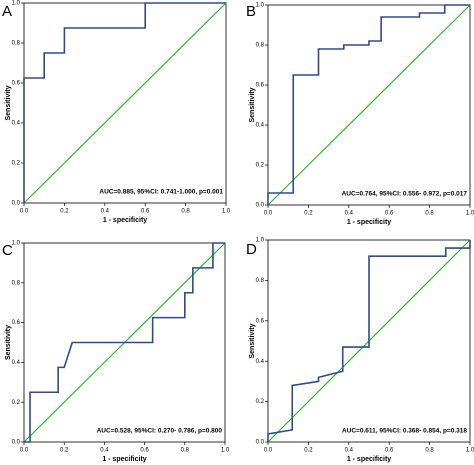 Image resolution: width=474 pixels, height=465 pixels. Describe the element at coordinates (161, 192) in the screenshot. I see `annotation: AUC=0.885, 95%CI: 0.741-1.000, p=0.001` at that location.